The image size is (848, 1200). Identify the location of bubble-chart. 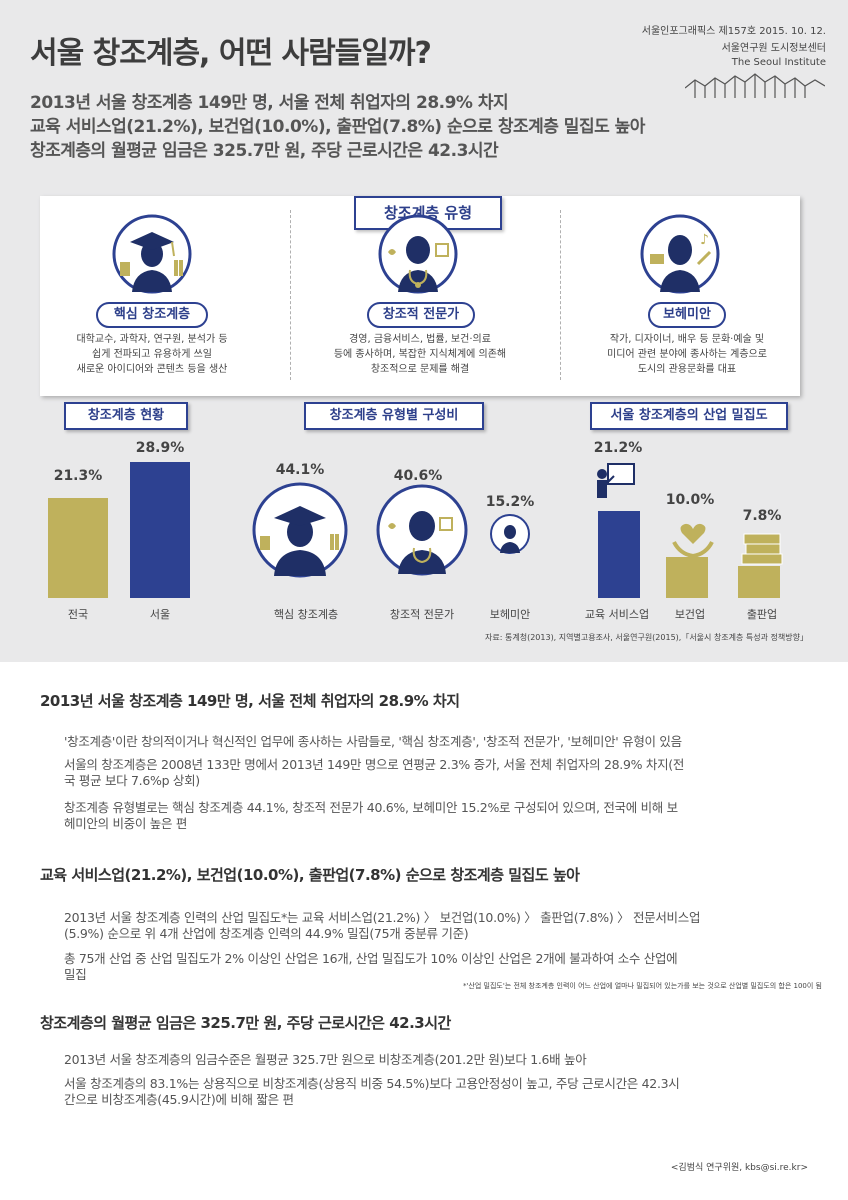
(391, 530).